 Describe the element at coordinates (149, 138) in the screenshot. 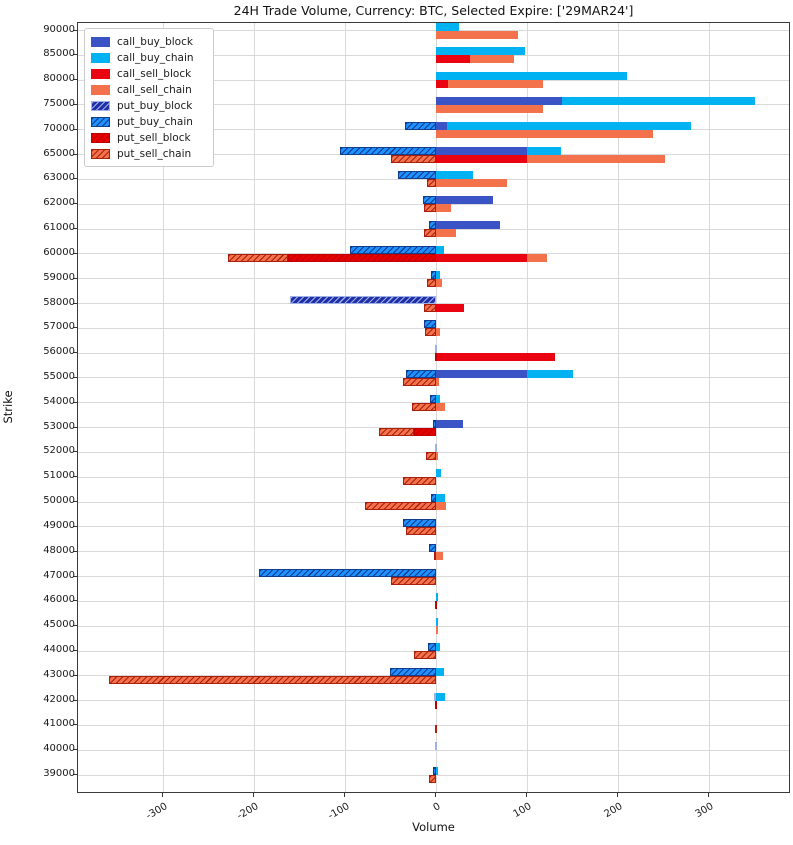

I see `legend-item-put_sell_block: put_sell_block` at that location.